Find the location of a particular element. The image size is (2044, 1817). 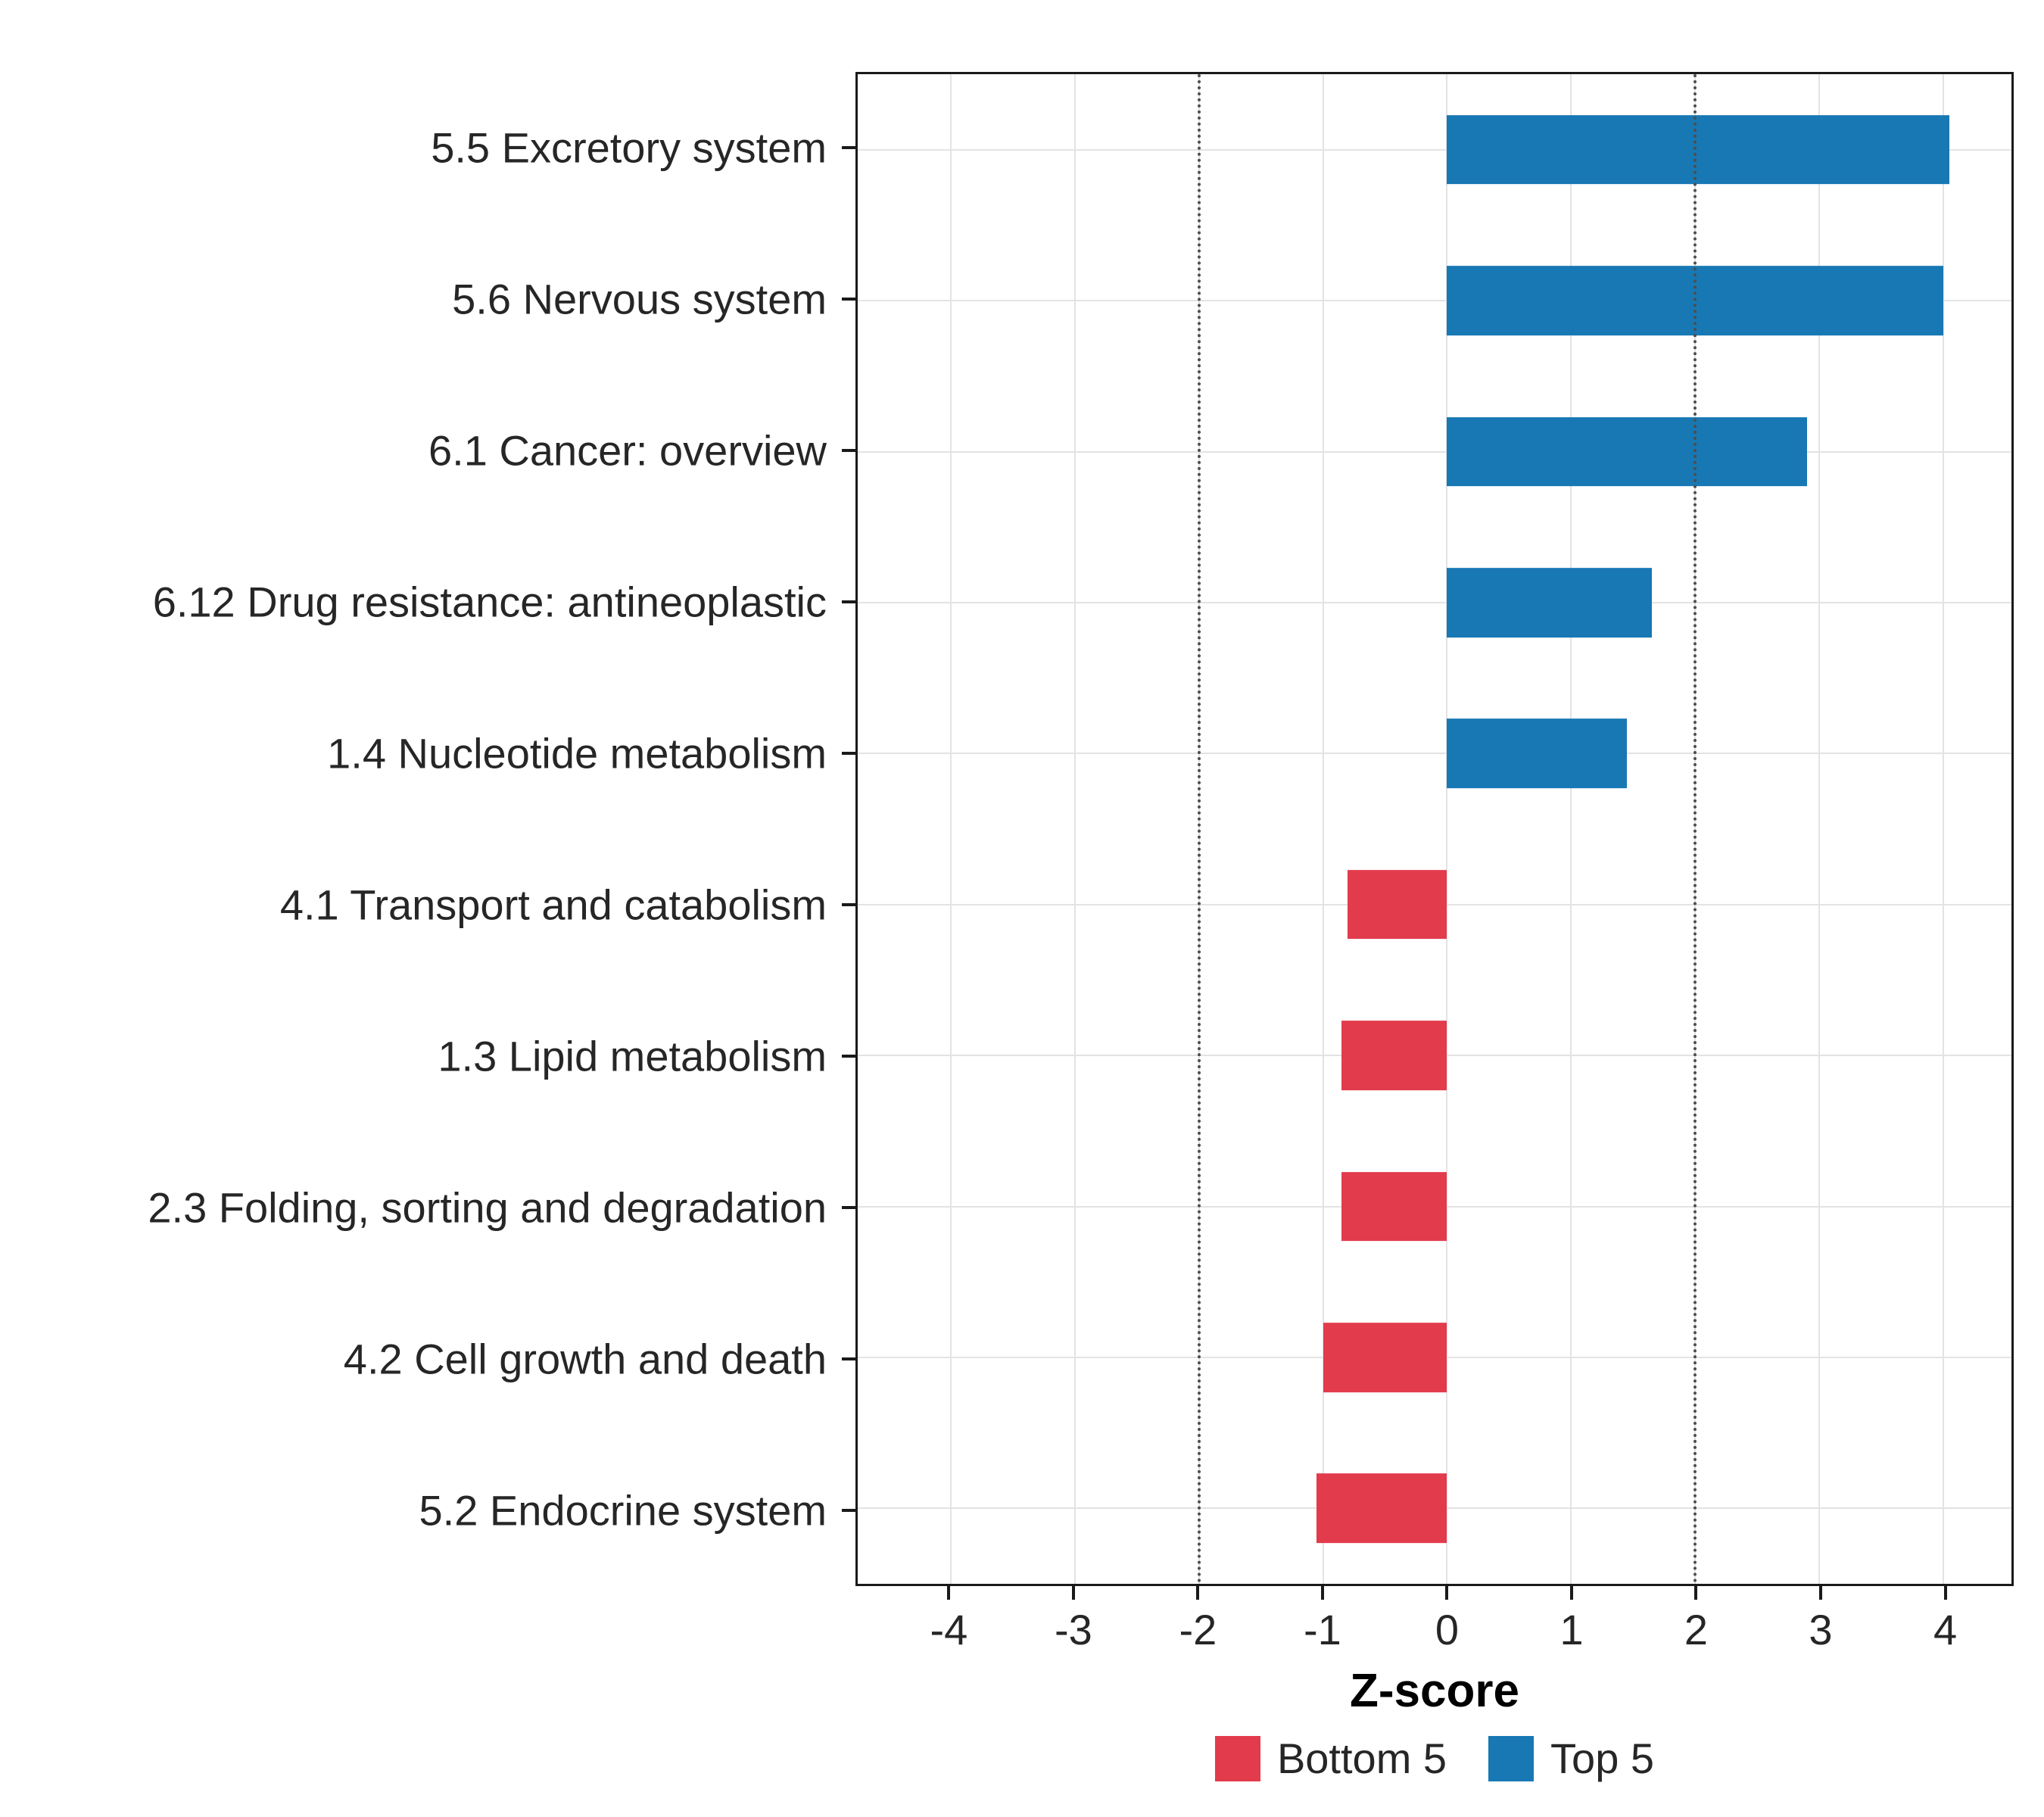

x-tick-label: 3 is located at coordinates (1821, 1629).